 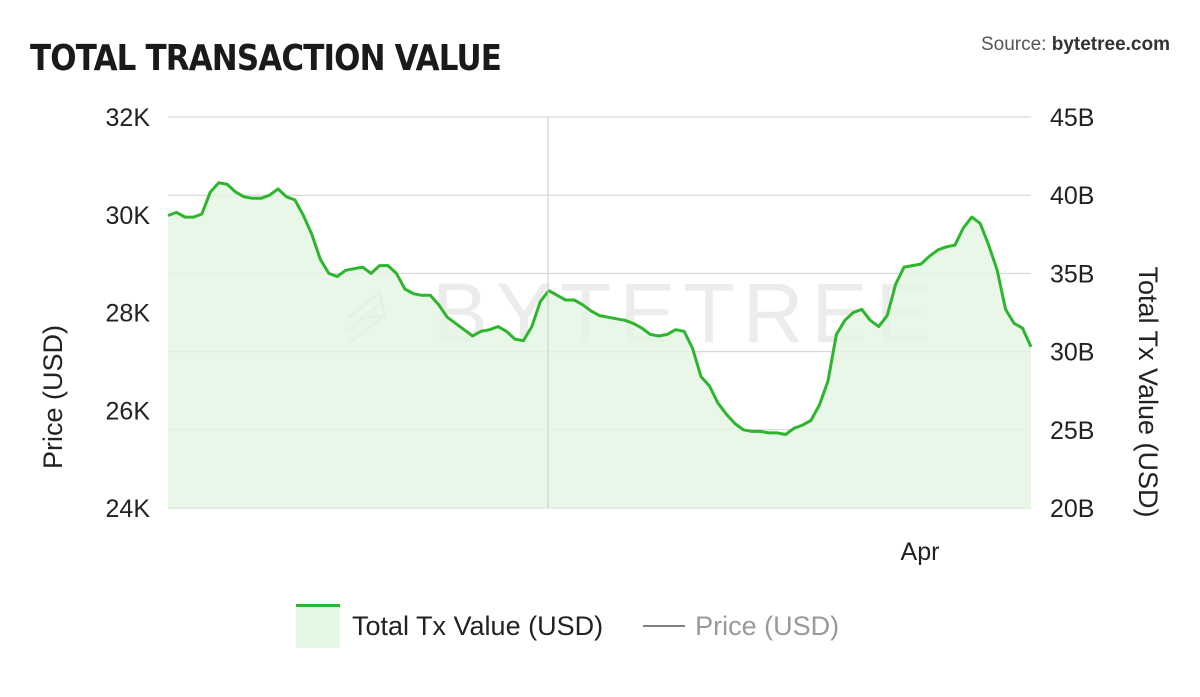 I want to click on right-tick-label: 30B, so click(x=1072, y=353).